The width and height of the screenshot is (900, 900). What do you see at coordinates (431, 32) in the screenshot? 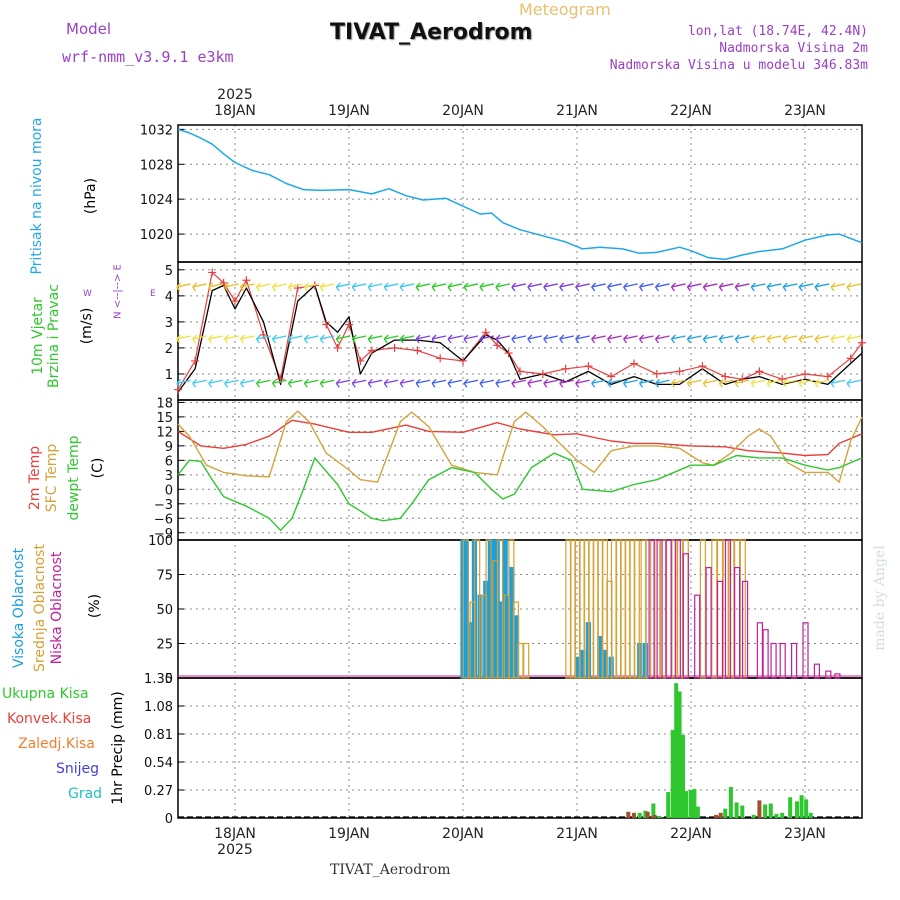
I see `page-title: TIVAT_Aerodrom` at bounding box center [431, 32].